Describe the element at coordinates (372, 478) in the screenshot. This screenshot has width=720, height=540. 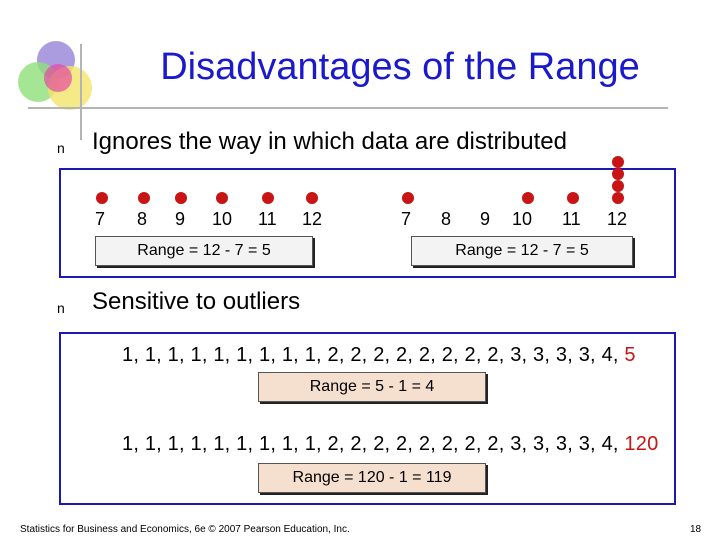
I see `range-label-box: Range = 120 - 1 = 119` at that location.